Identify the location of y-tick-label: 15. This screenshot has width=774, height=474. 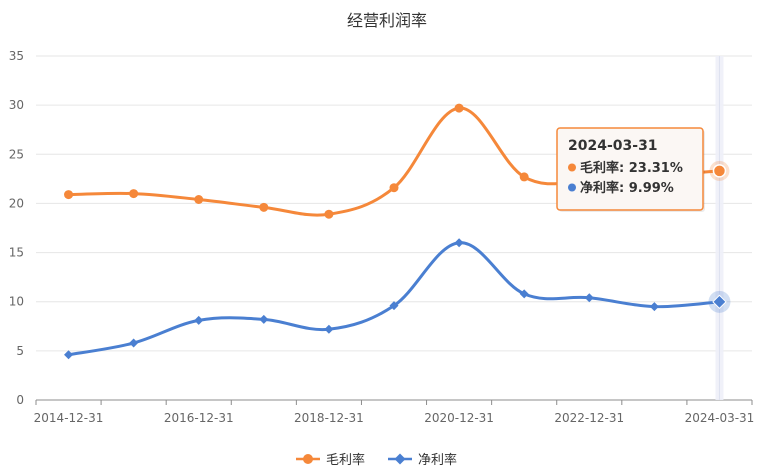
(16, 253).